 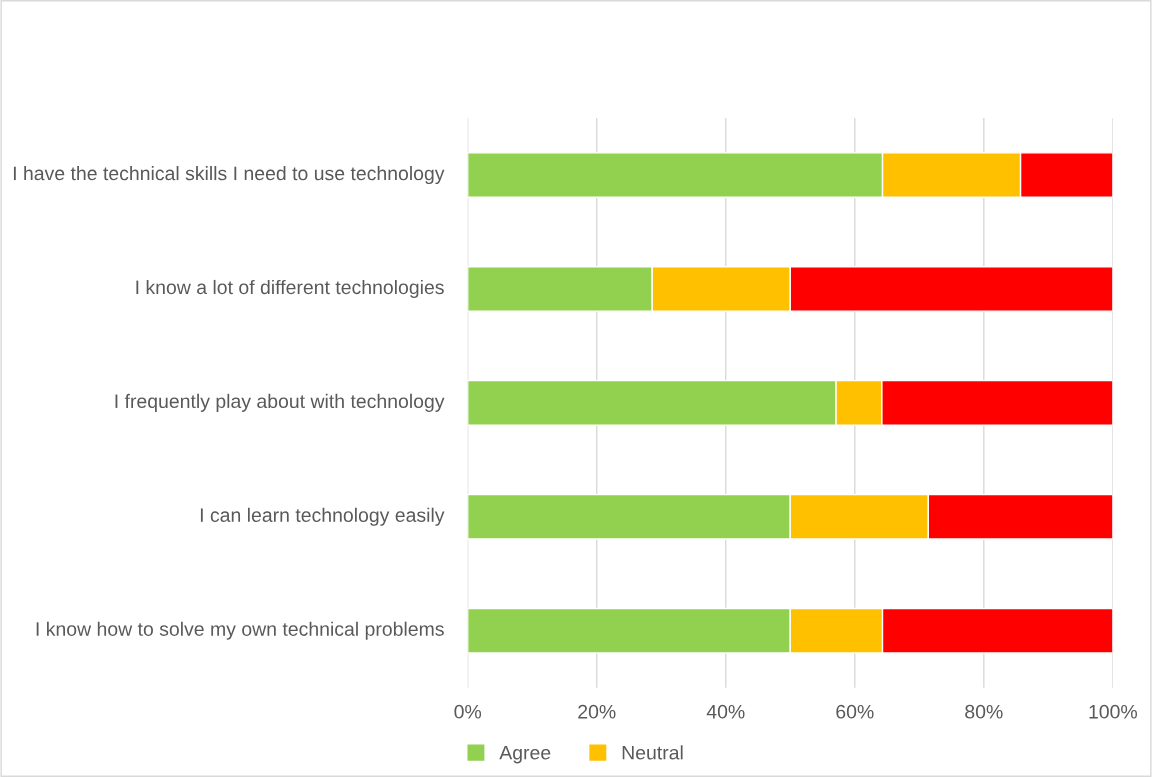 What do you see at coordinates (725, 711) in the screenshot?
I see `x-tick-label: 40%` at bounding box center [725, 711].